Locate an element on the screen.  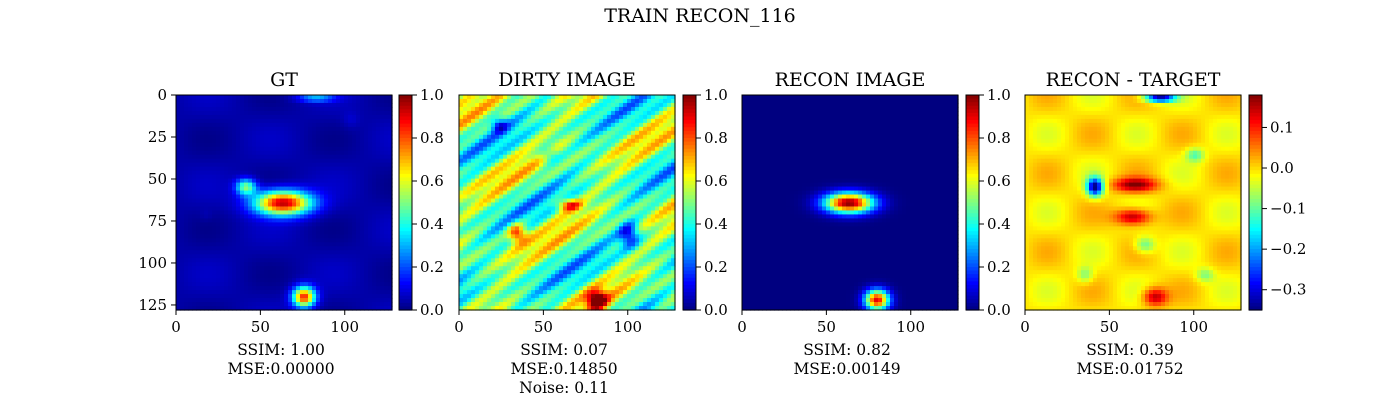
metric-caption: MSE:0.00149 is located at coordinates (846, 369).